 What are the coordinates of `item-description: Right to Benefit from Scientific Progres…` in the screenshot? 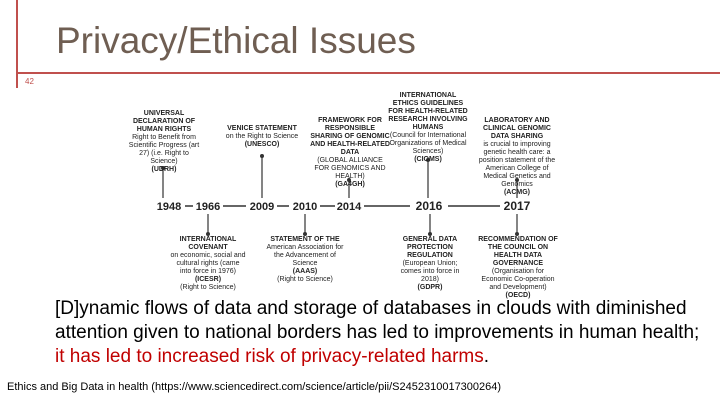 It's located at (164, 149).